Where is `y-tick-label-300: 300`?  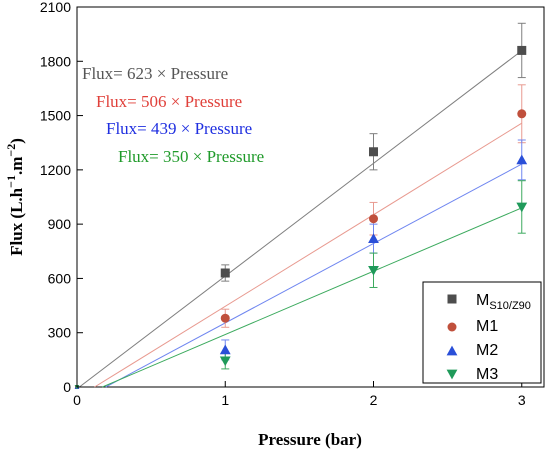
y-tick-label-300: 300 is located at coordinates (60, 333).